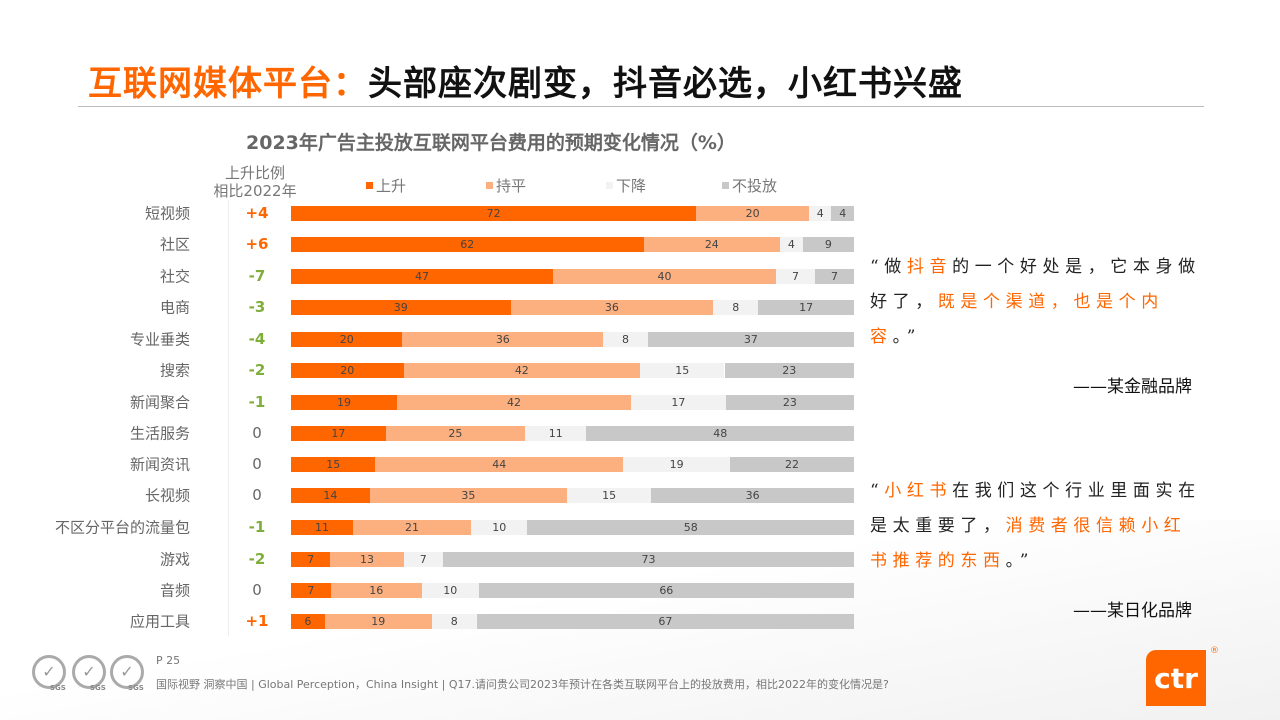  I want to click on delta-value: -1, so click(257, 402).